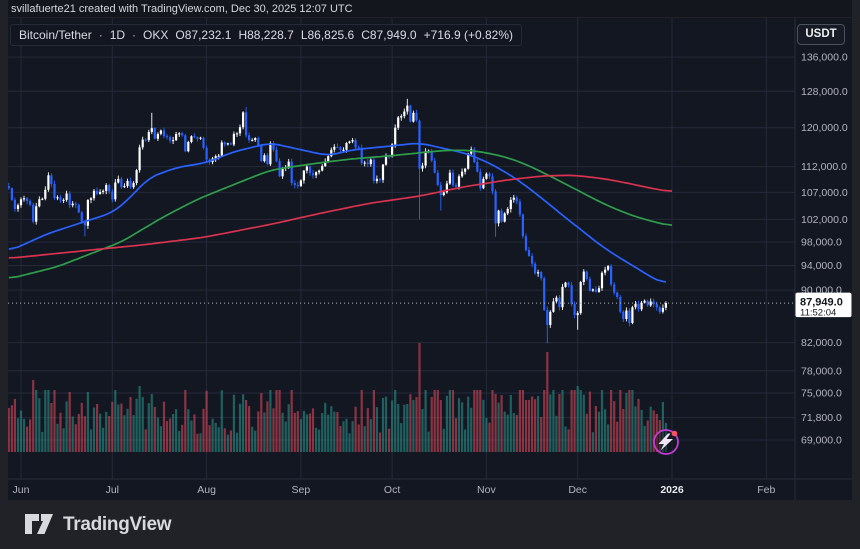  I want to click on price-change: +716.9 (+0.82%), so click(468, 35).